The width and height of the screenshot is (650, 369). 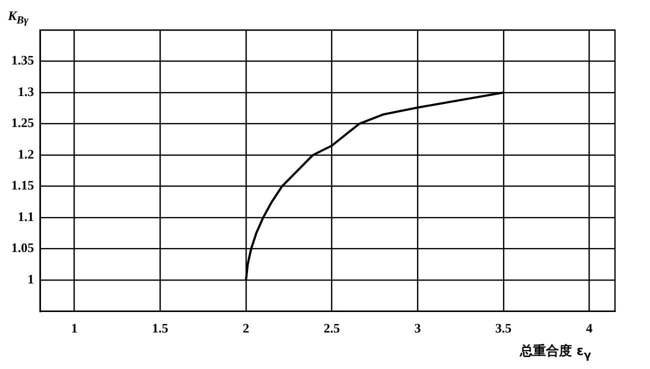 I want to click on x-tick-label: 3.5, so click(x=503, y=328).